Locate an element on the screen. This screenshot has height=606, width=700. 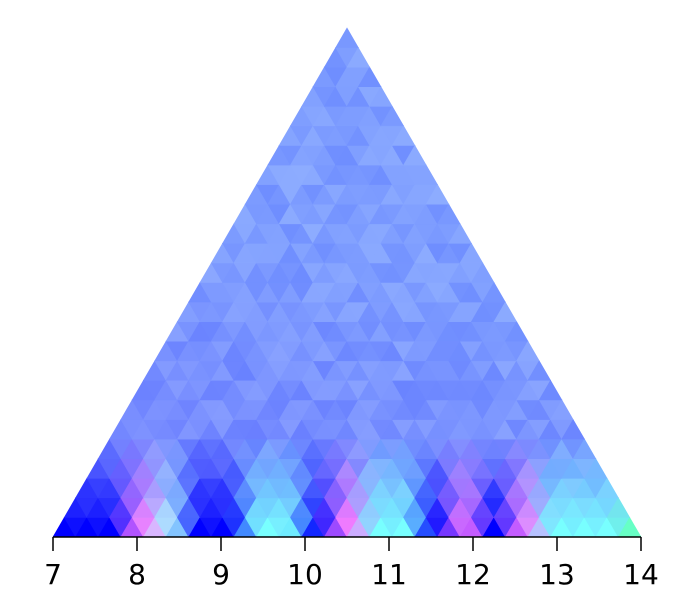
x-axis: 7 8 9 10 11 12 13 14 is located at coordinates (351, 563).